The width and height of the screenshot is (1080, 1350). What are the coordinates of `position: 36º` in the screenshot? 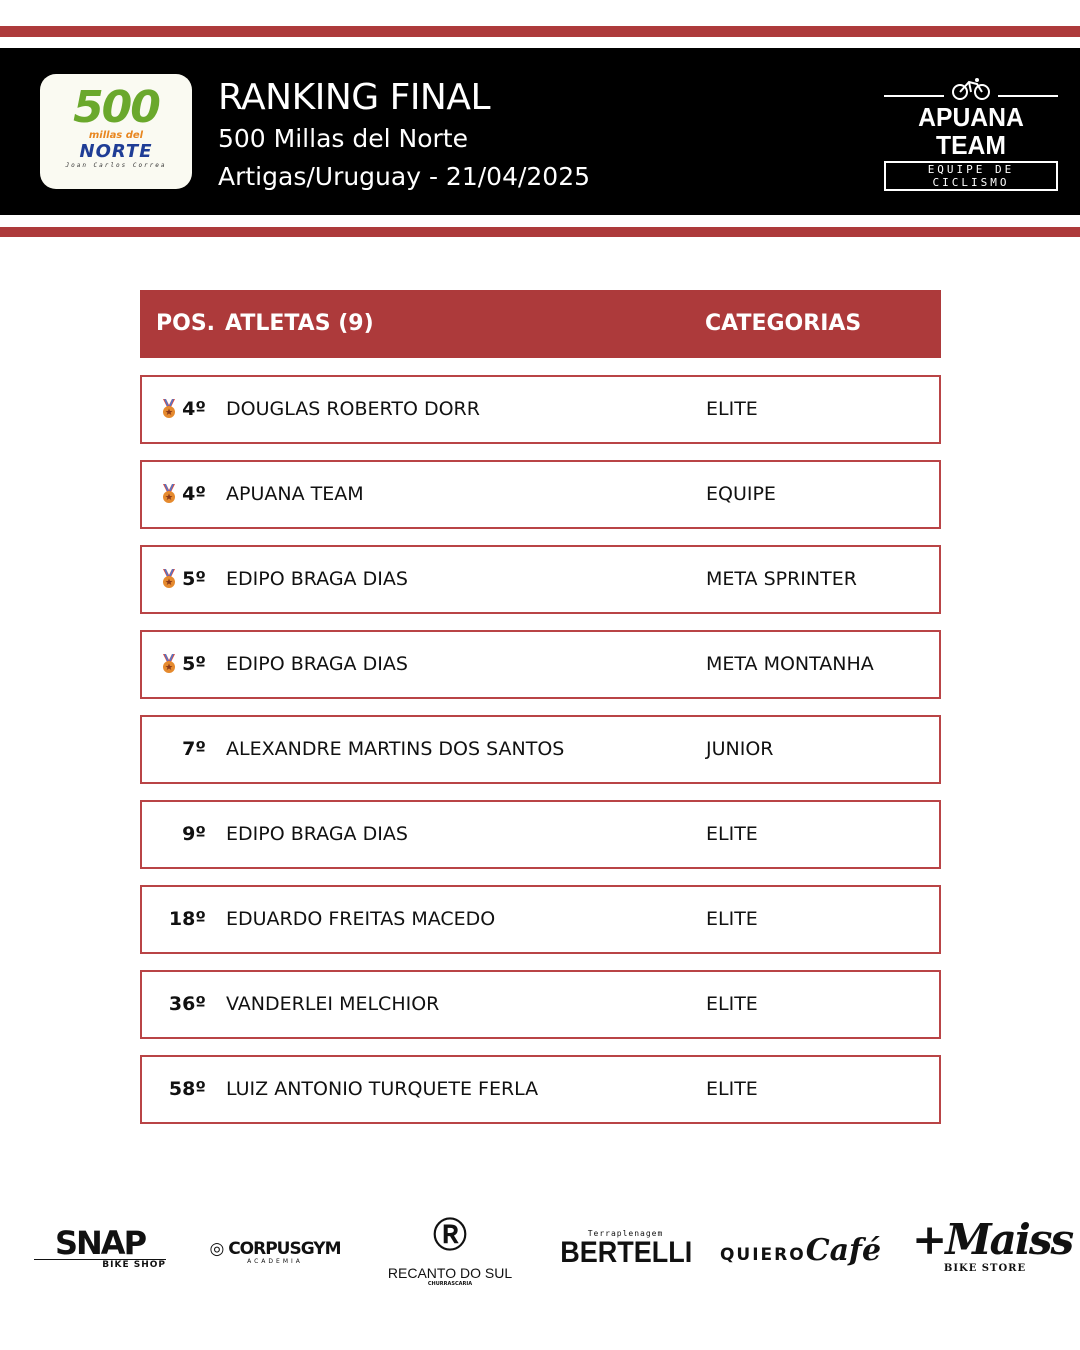 It's located at (187, 1004).